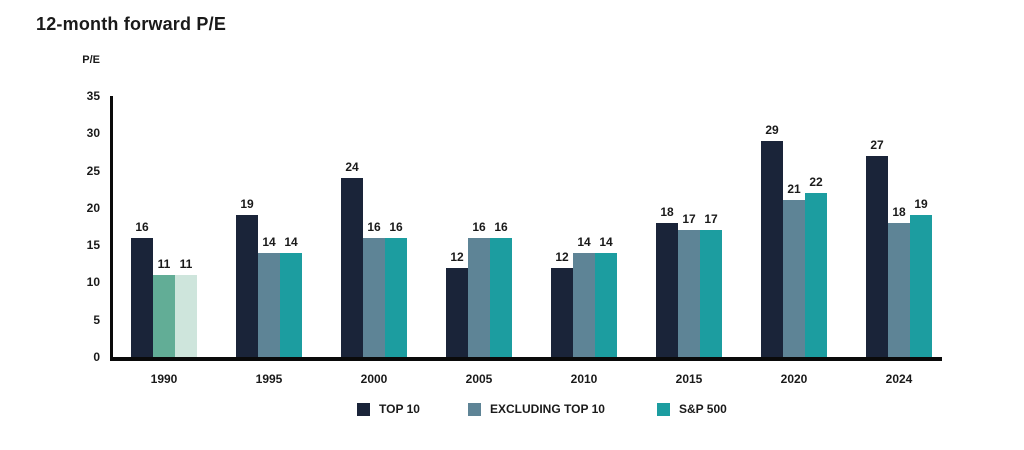 The width and height of the screenshot is (1024, 450). I want to click on bar-top-10-2020, so click(772, 249).